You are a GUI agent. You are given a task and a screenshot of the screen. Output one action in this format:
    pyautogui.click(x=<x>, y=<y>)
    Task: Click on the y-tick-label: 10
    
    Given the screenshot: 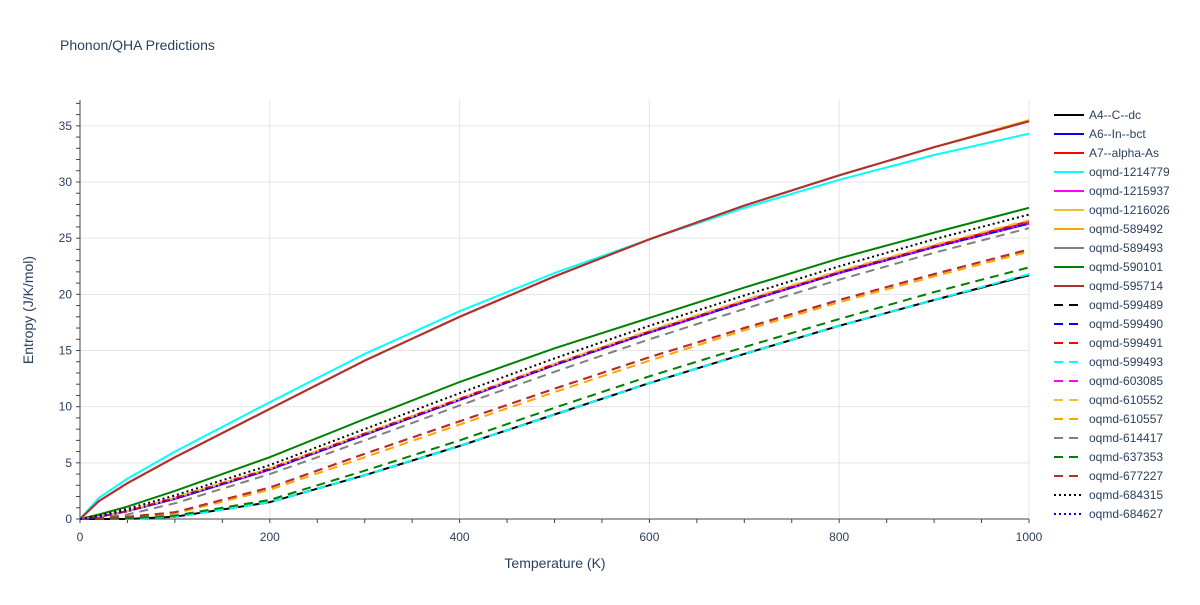 What is the action you would take?
    pyautogui.click(x=66, y=407)
    